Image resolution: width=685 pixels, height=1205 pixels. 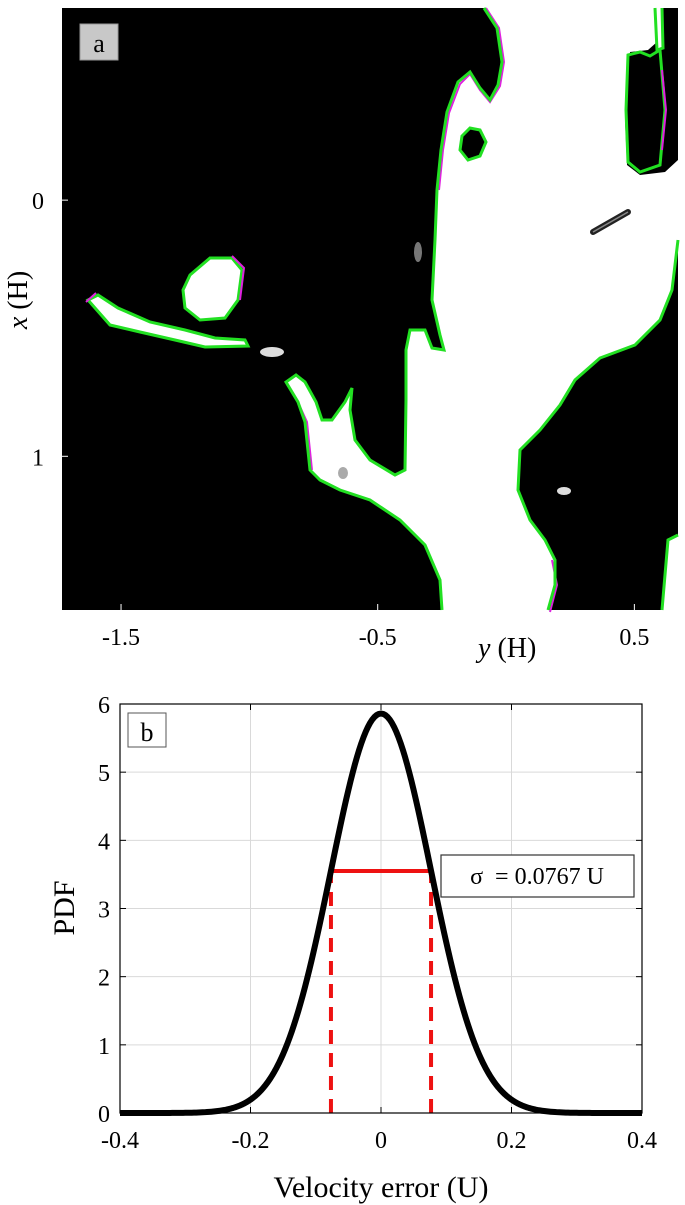 I want to click on dark-hole, so click(x=473, y=144).